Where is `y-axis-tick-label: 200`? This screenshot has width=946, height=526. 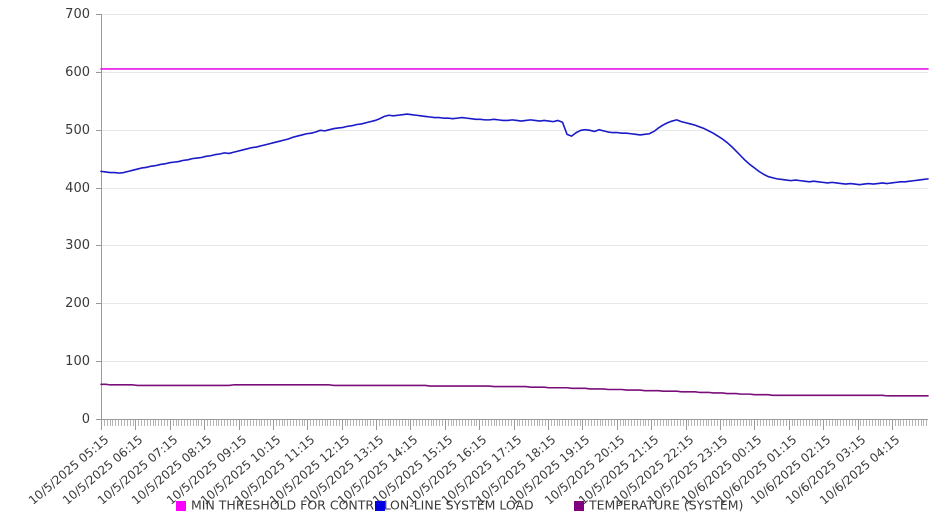
y-axis-tick-label: 200 is located at coordinates (77, 303).